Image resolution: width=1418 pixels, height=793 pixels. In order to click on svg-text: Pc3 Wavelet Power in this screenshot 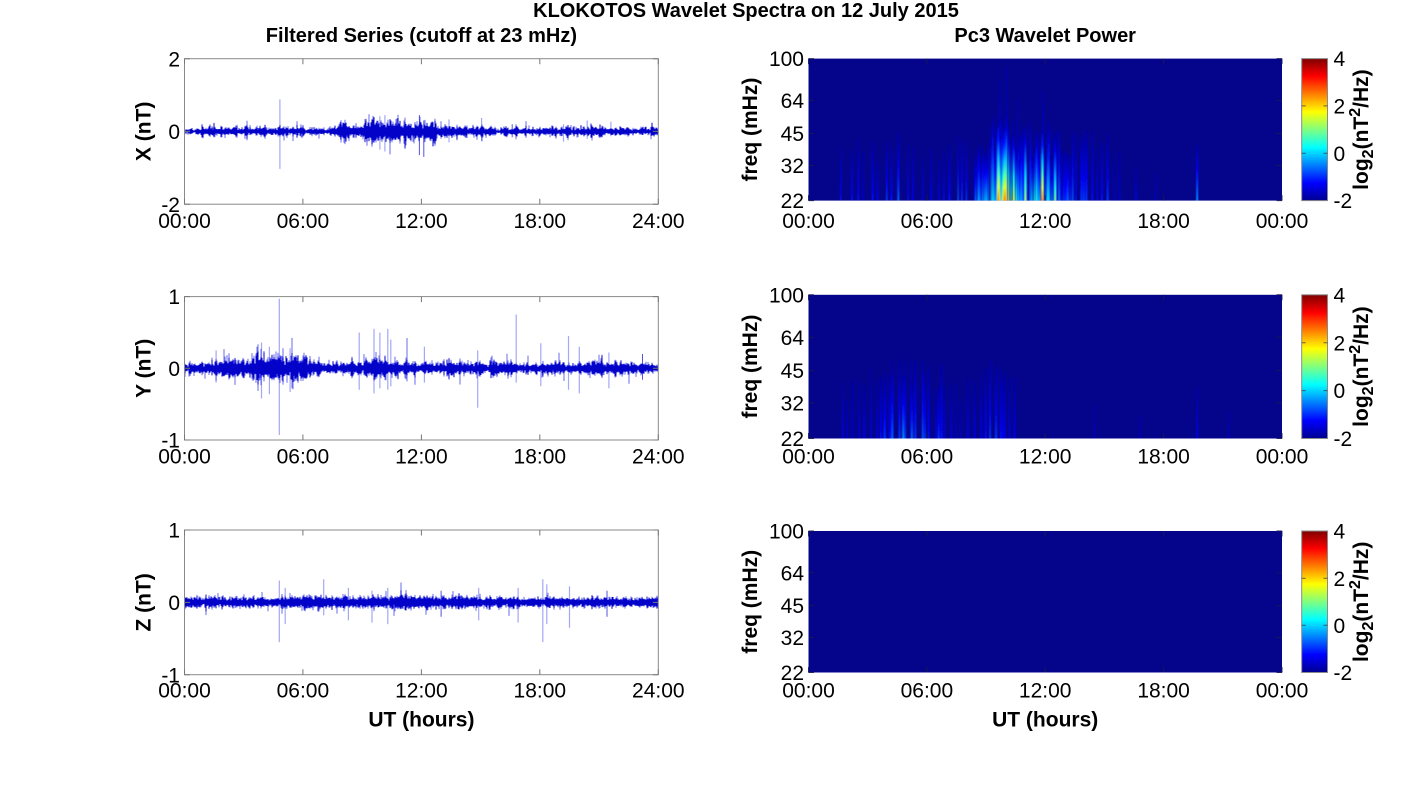, I will do `click(1045, 36)`.